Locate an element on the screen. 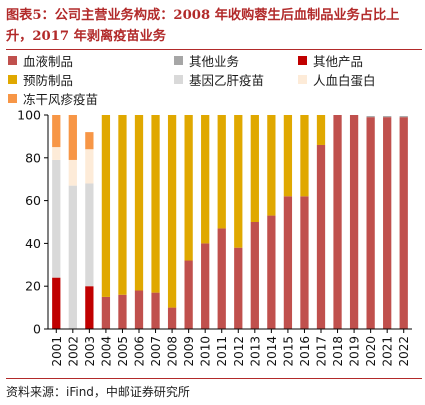  x-tick-label: 2006 is located at coordinates (140, 351).